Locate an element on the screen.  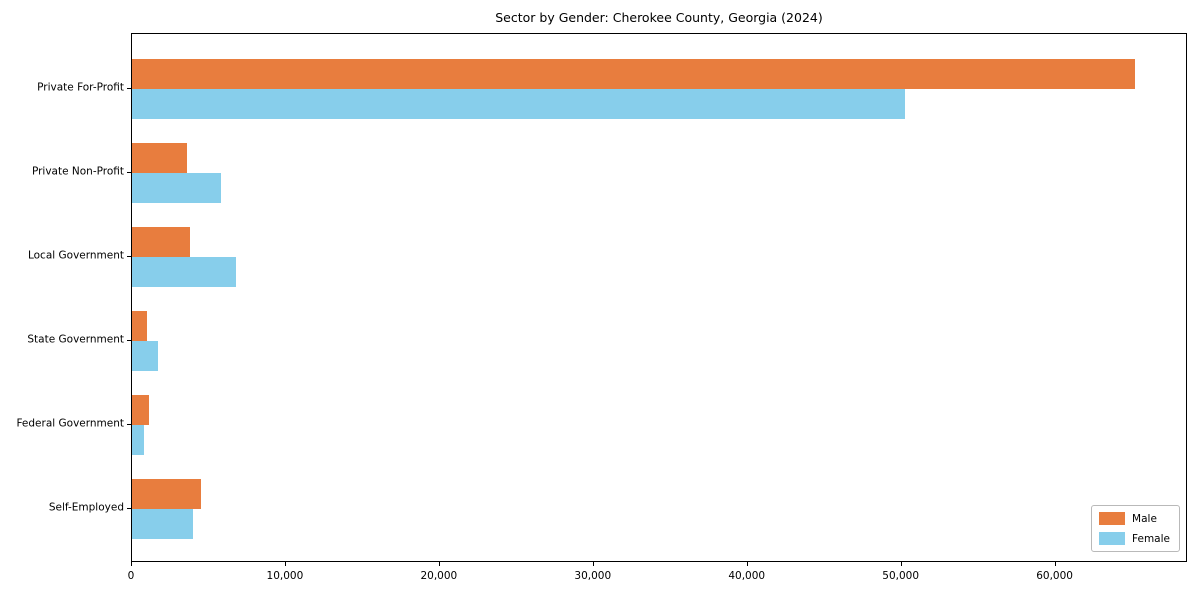
legend-entry-female: Female is located at coordinates (1134, 538).